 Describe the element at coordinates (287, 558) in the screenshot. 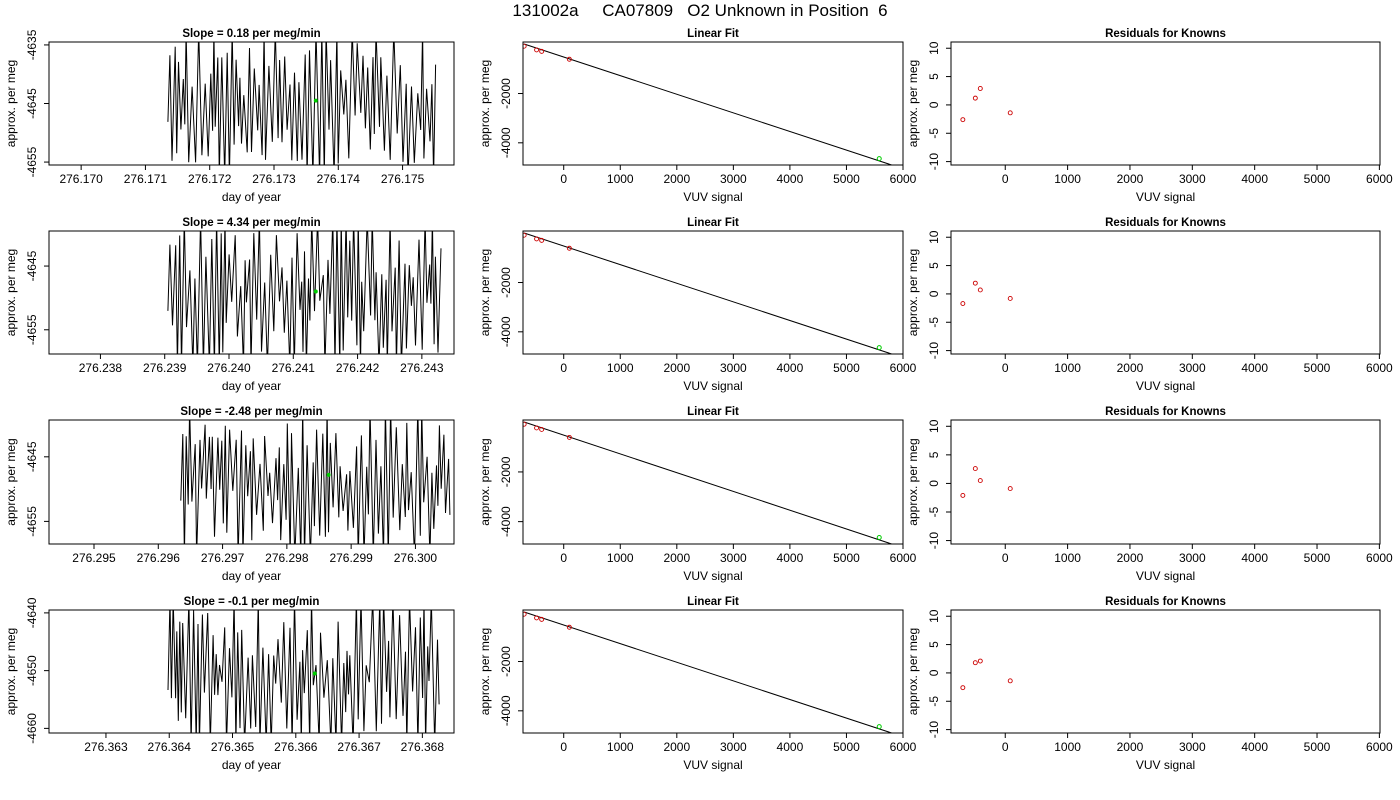

I see `x-tick-label: 276.298` at that location.